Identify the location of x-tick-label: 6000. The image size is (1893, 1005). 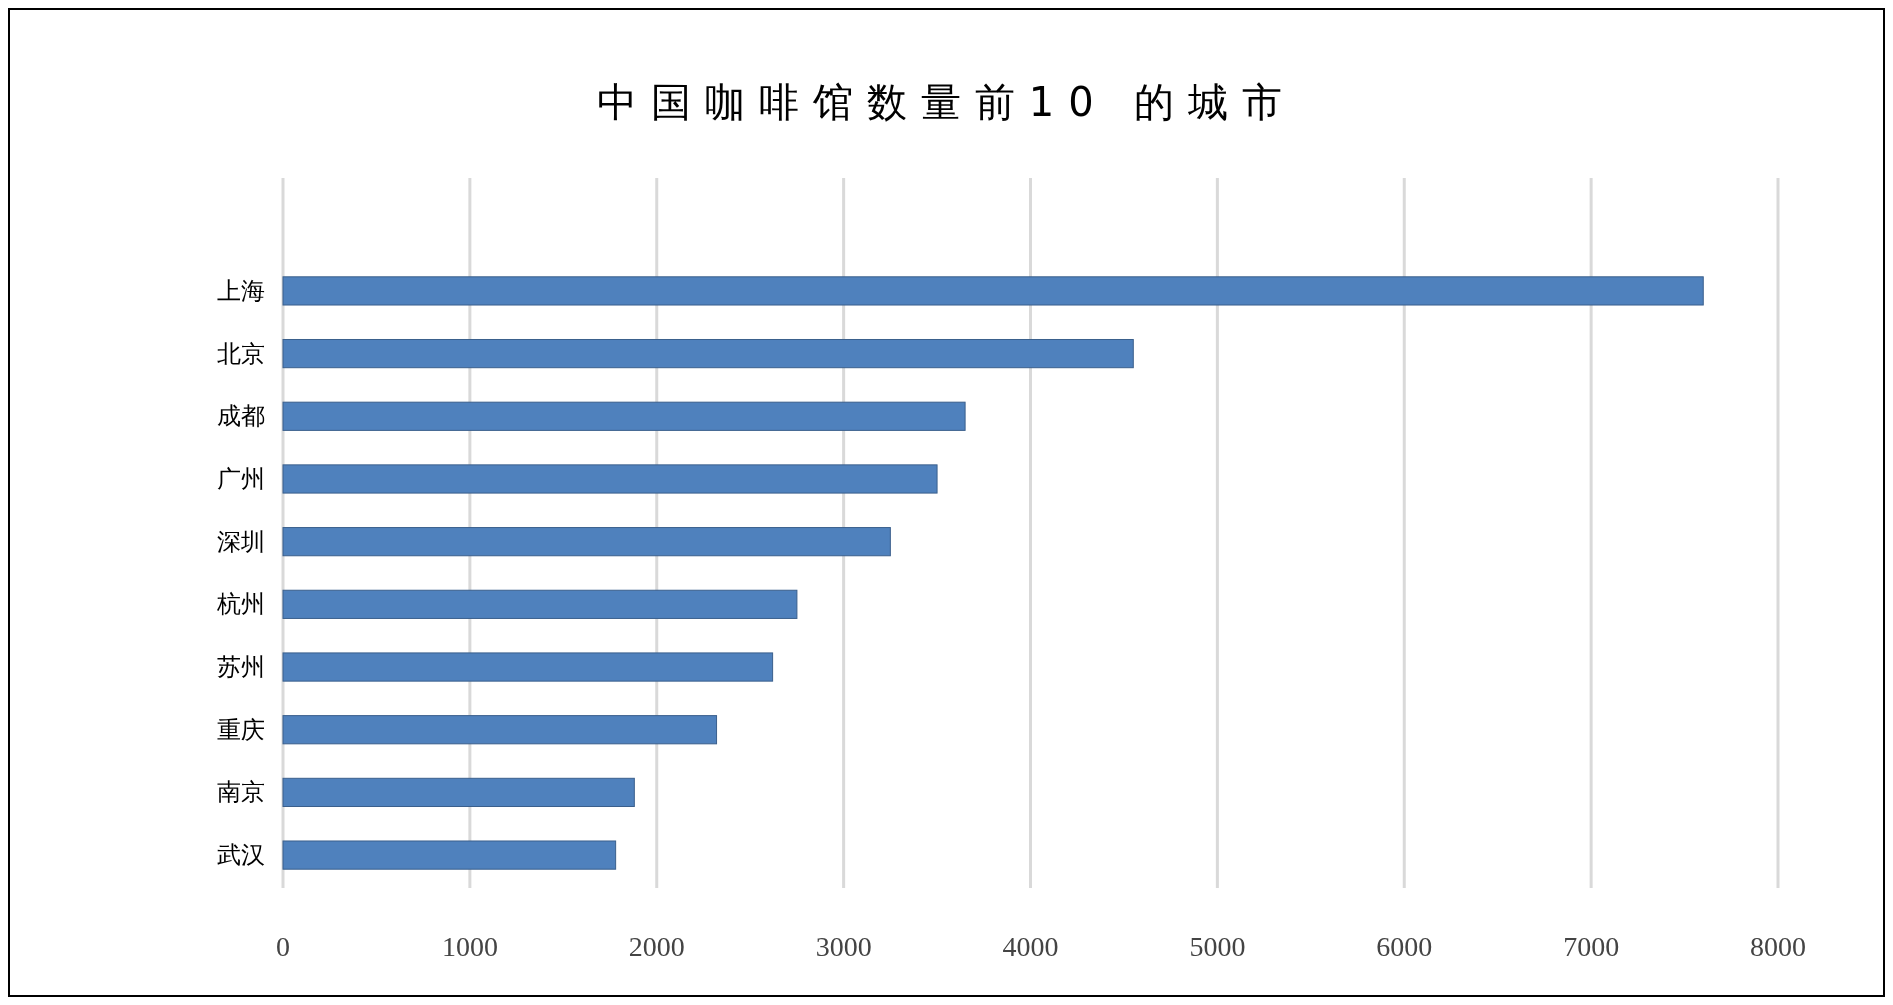
(1404, 946).